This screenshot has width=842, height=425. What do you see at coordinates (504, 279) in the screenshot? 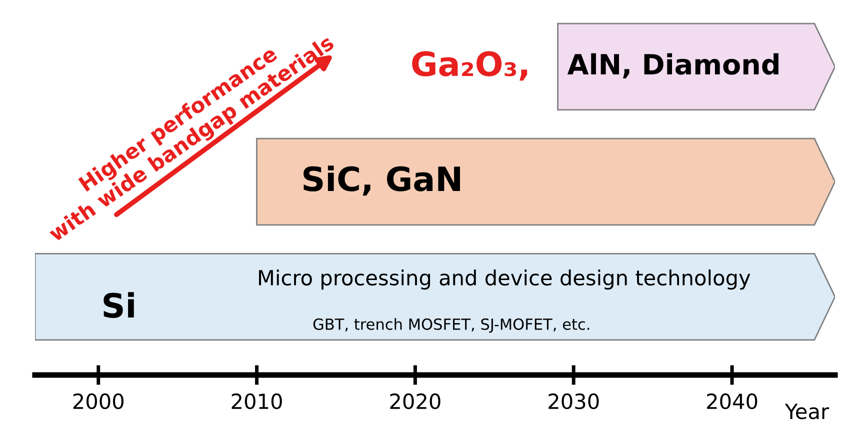
I see `annotation: Micro processing and device design technology` at bounding box center [504, 279].